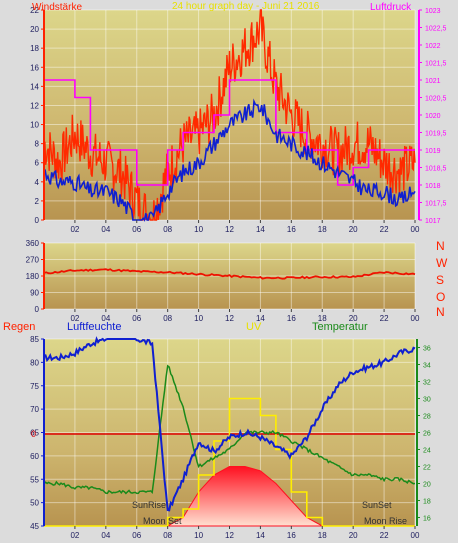 The height and width of the screenshot is (543, 458). Describe the element at coordinates (427, 434) in the screenshot. I see `y-tick-label: 26` at that location.